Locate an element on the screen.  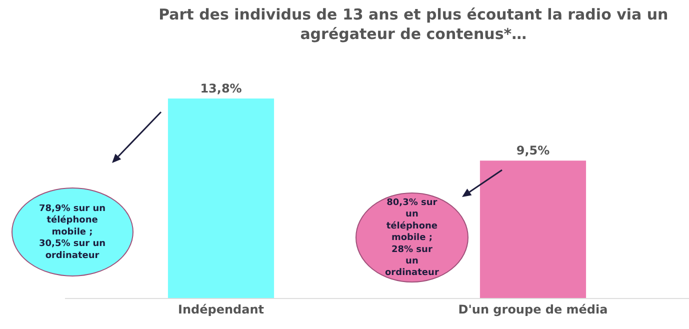
annotation: 80,3% sur un téléphone mobile ; 28% sur un ordinateur is located at coordinates (412, 238).